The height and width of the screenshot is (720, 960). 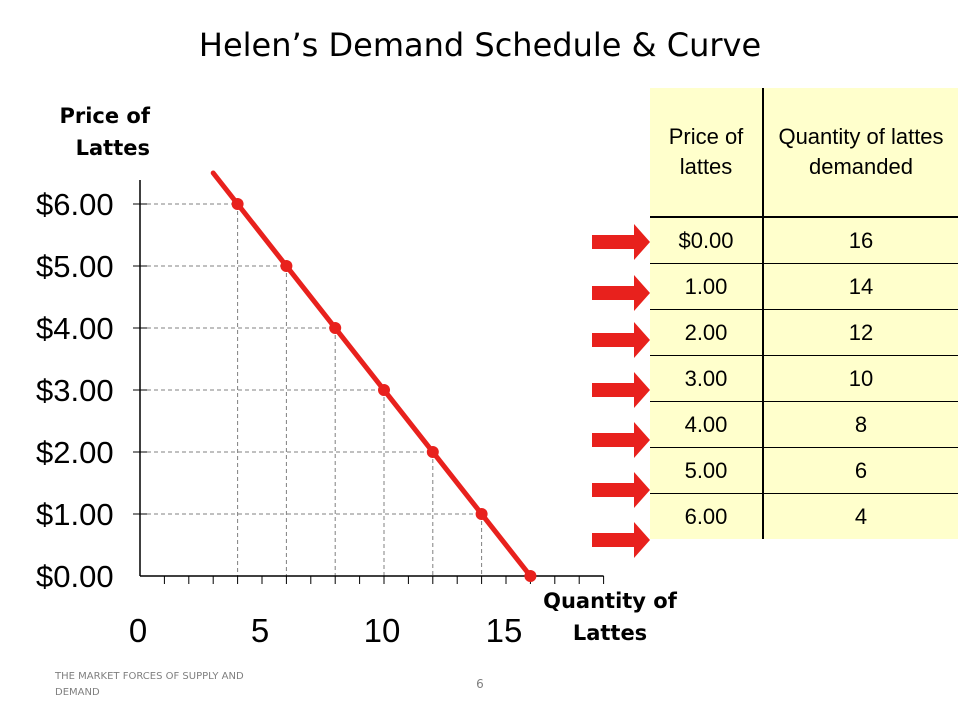 What do you see at coordinates (860, 286) in the screenshot?
I see `table-cell-quantity: 14` at bounding box center [860, 286].